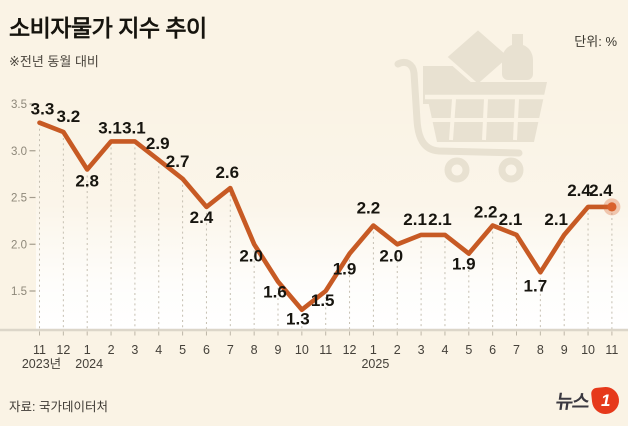 The width and height of the screenshot is (628, 426). I want to click on x-axis-month-labels: 11 12 1 2 3 4 5 6 7 8 9 10 11 12 1 2 3 4 5 6 7 8 9 10 11, so click(325, 350).